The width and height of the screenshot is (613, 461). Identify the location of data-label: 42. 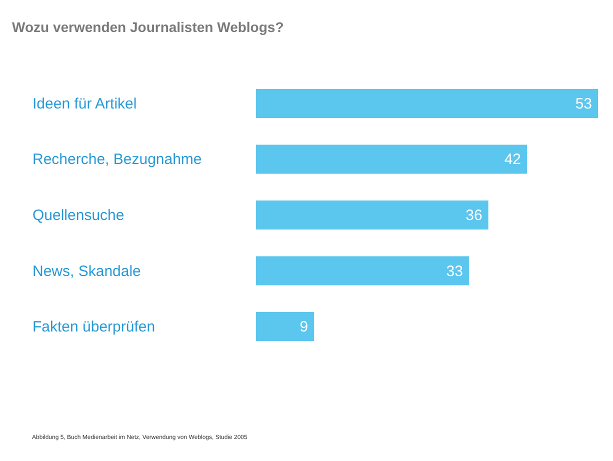
(513, 159).